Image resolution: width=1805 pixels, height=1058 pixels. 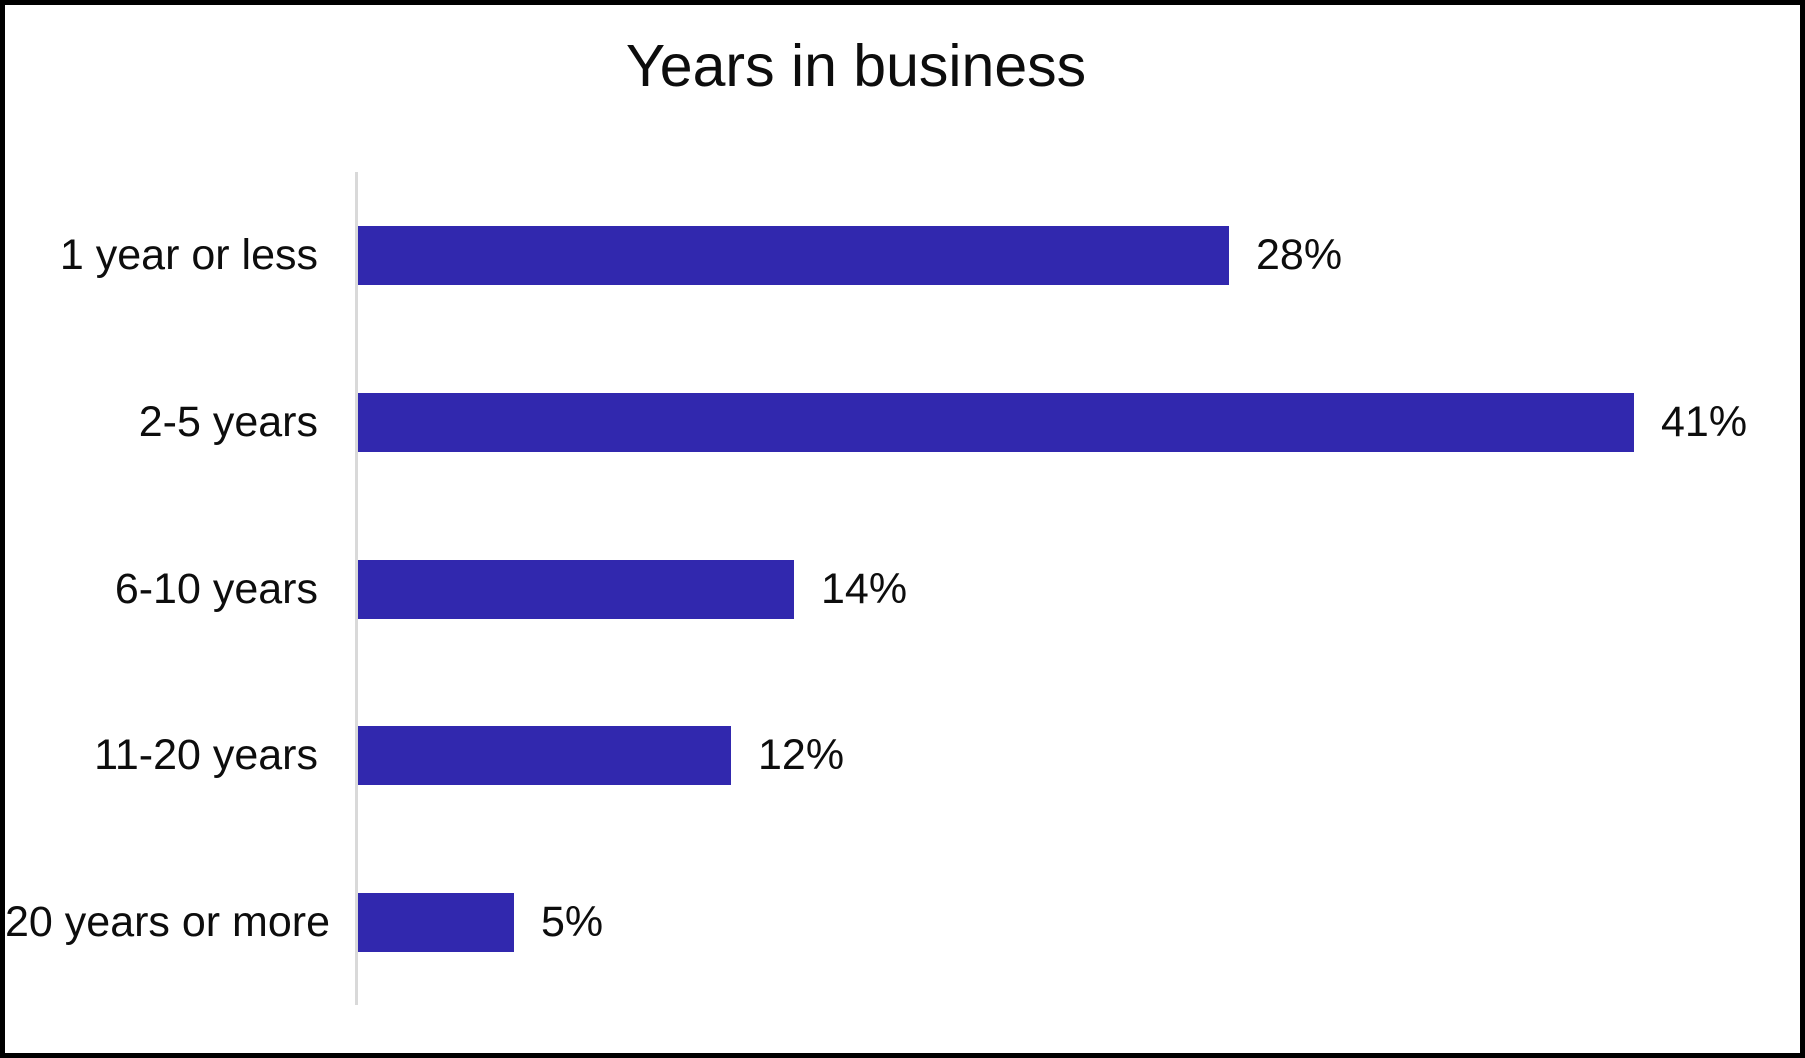 I want to click on value-label: 14%, so click(x=864, y=589).